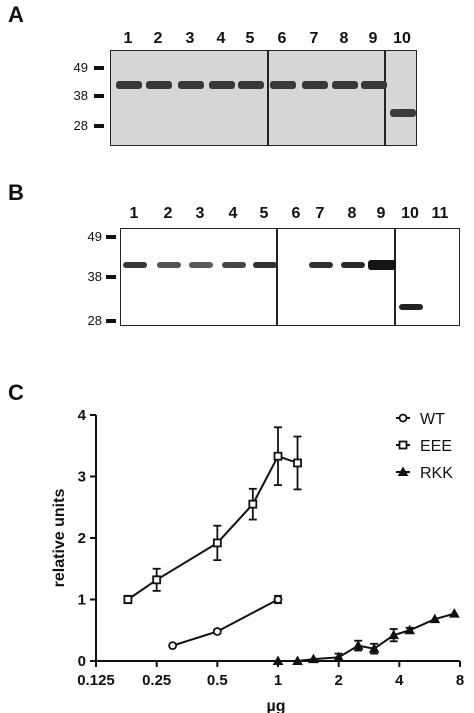 The height and width of the screenshot is (713, 474). Describe the element at coordinates (373, 38) in the screenshot. I see `panel-a-lane-label: 9` at that location.